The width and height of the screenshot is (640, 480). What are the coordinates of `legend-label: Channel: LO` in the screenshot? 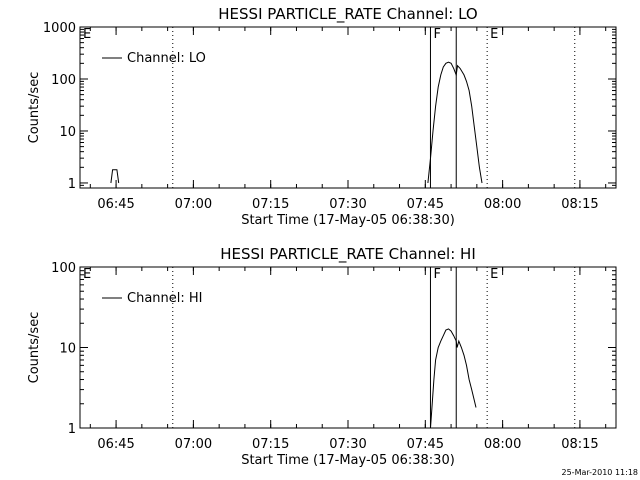 It's located at (166, 58).